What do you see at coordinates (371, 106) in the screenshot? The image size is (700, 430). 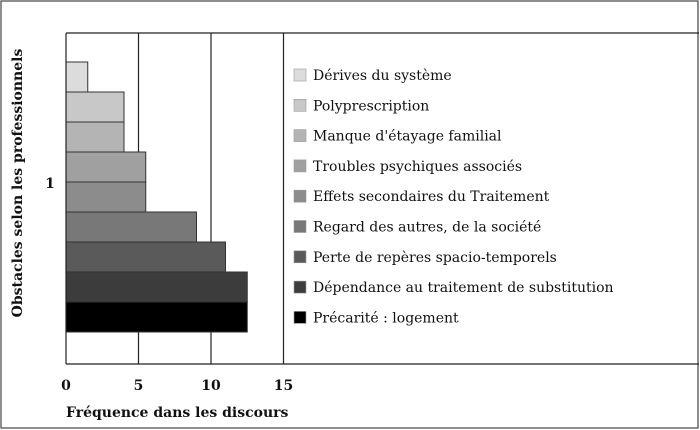 I see `legend-label: Polyprescription` at bounding box center [371, 106].